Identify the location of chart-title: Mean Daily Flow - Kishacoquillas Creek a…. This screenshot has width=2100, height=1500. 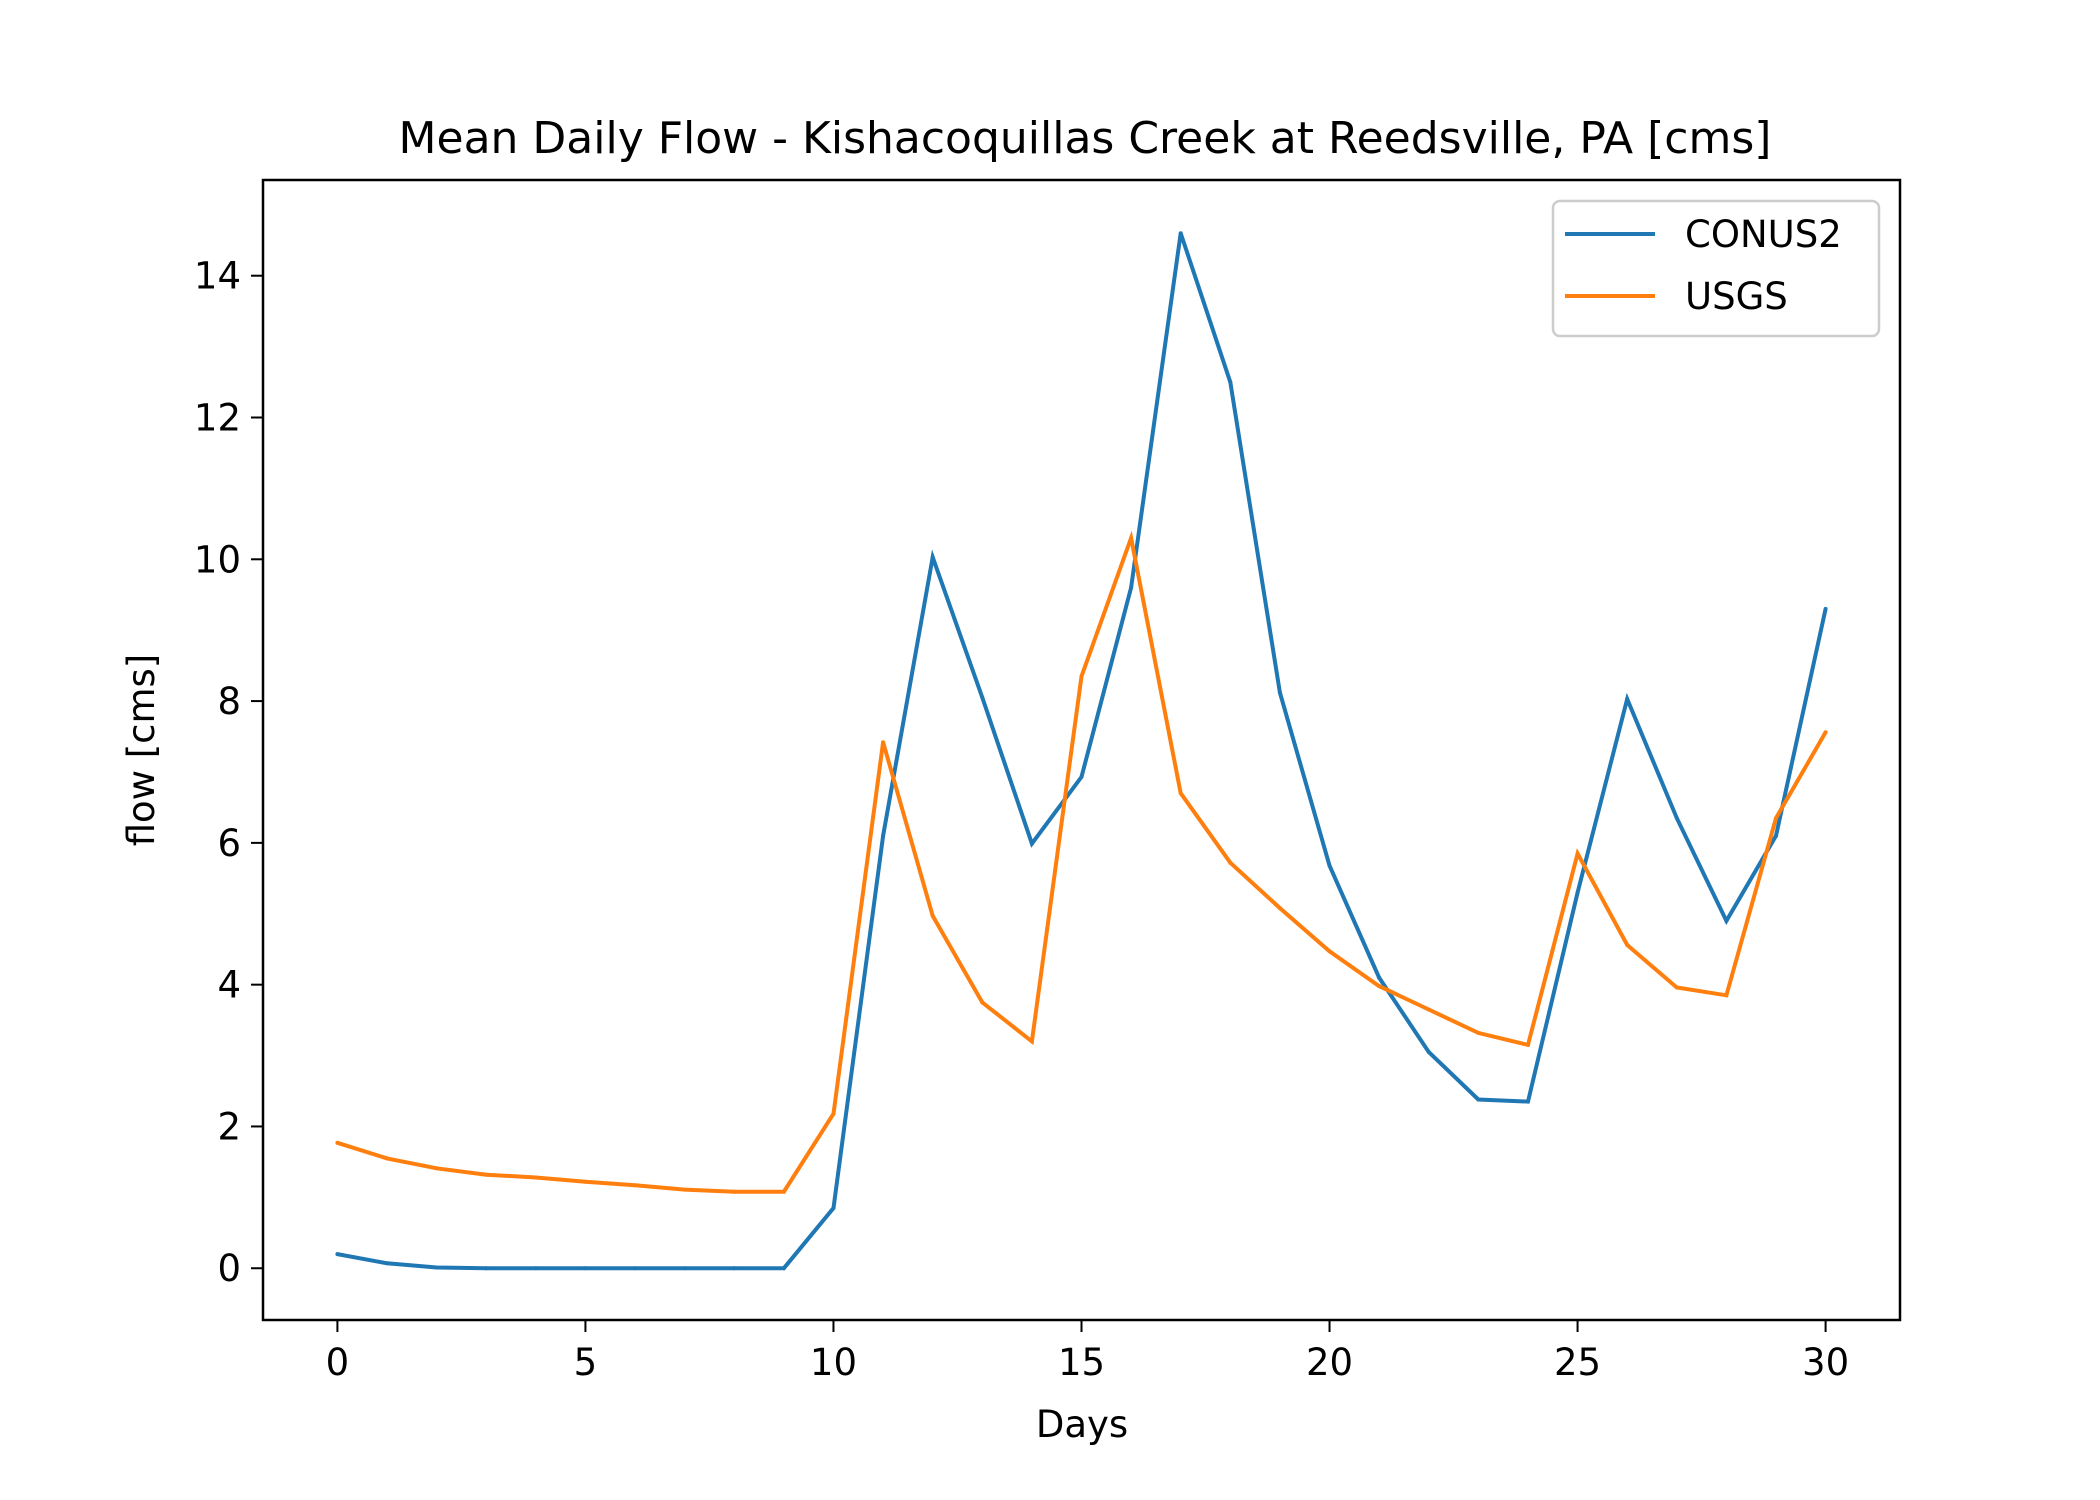
(1085, 138).